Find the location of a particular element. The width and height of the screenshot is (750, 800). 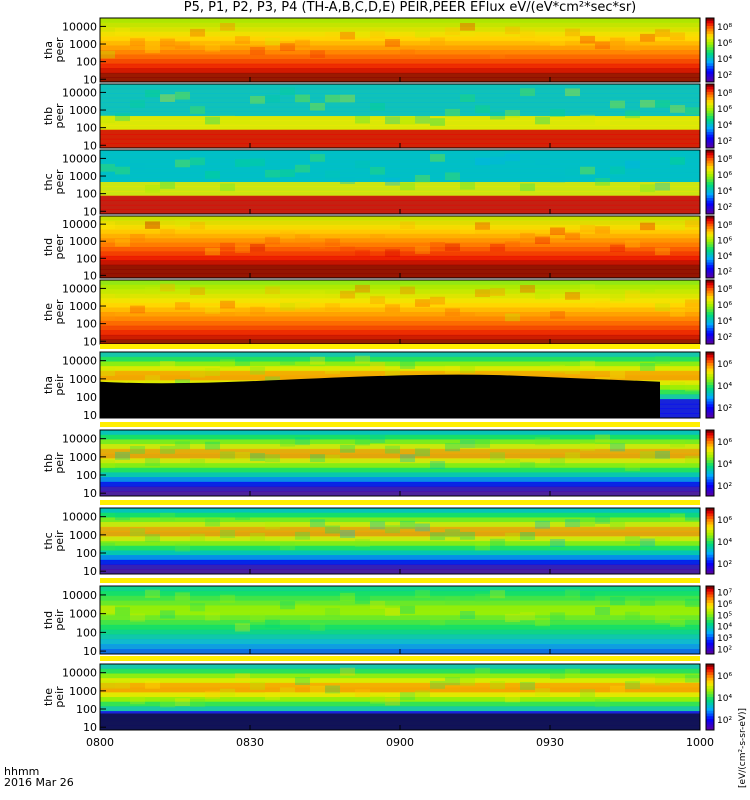

panel-ylabel-line: thb is located at coordinates (48, 463).